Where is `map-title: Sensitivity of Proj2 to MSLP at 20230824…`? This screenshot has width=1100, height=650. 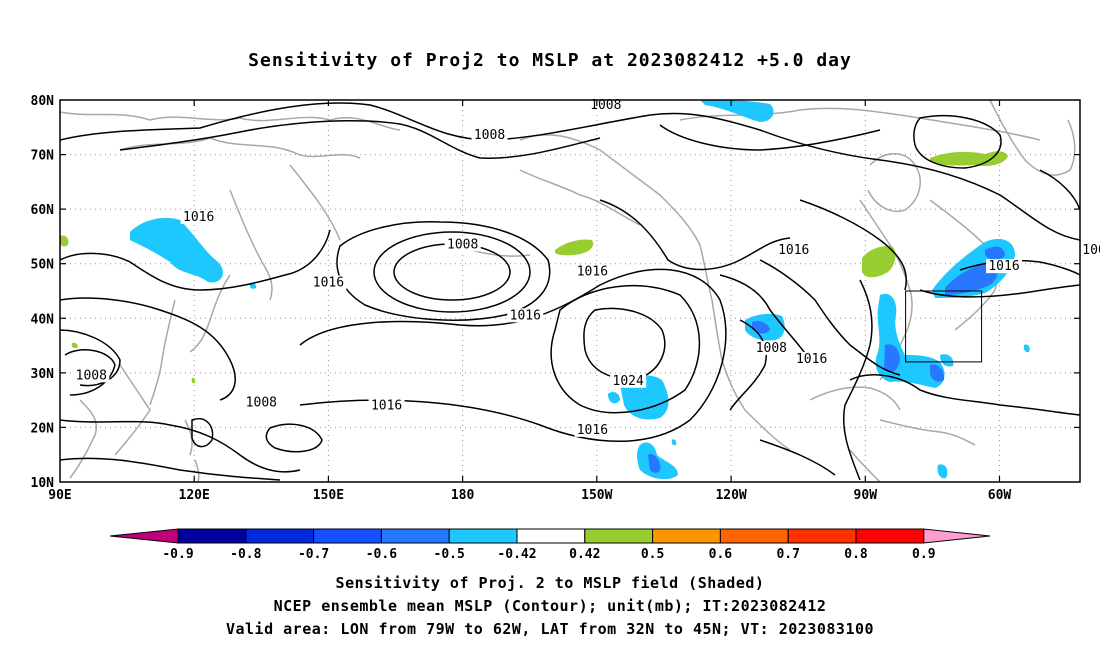
map-title: Sensitivity of Proj2 to MSLP at 20230824… is located at coordinates (550, 60).